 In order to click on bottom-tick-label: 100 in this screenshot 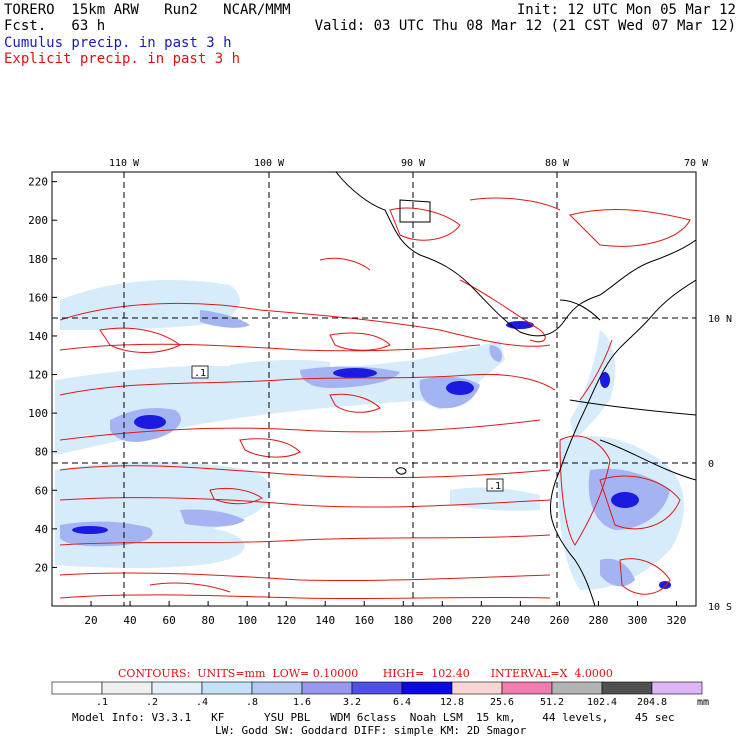, I will do `click(247, 620)`.